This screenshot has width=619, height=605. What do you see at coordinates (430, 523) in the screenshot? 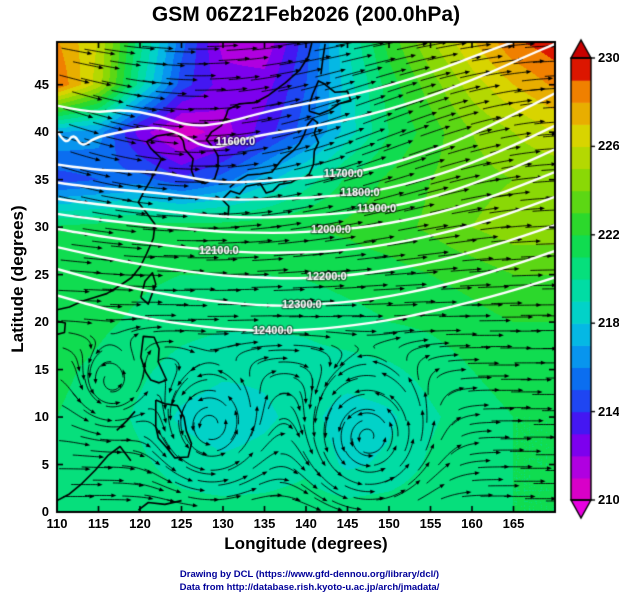
I see `x-tick-label: 155` at bounding box center [430, 523].